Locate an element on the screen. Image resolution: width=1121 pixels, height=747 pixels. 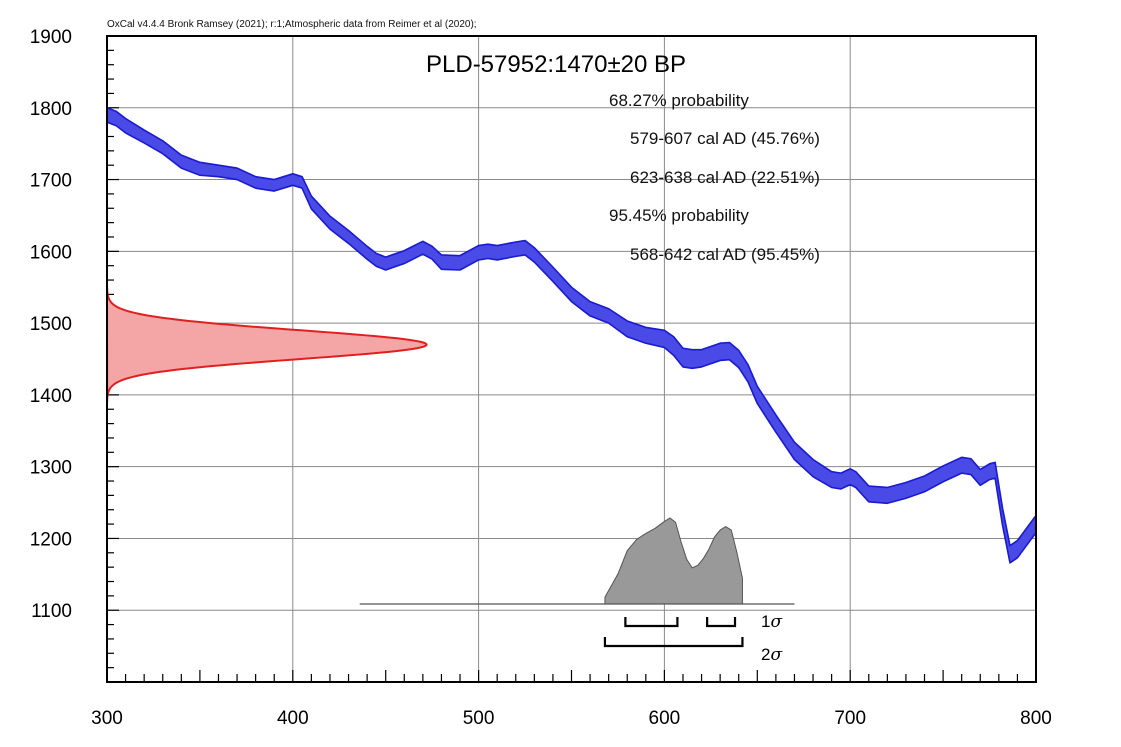
sigma2-range-bracket is located at coordinates (673, 642).